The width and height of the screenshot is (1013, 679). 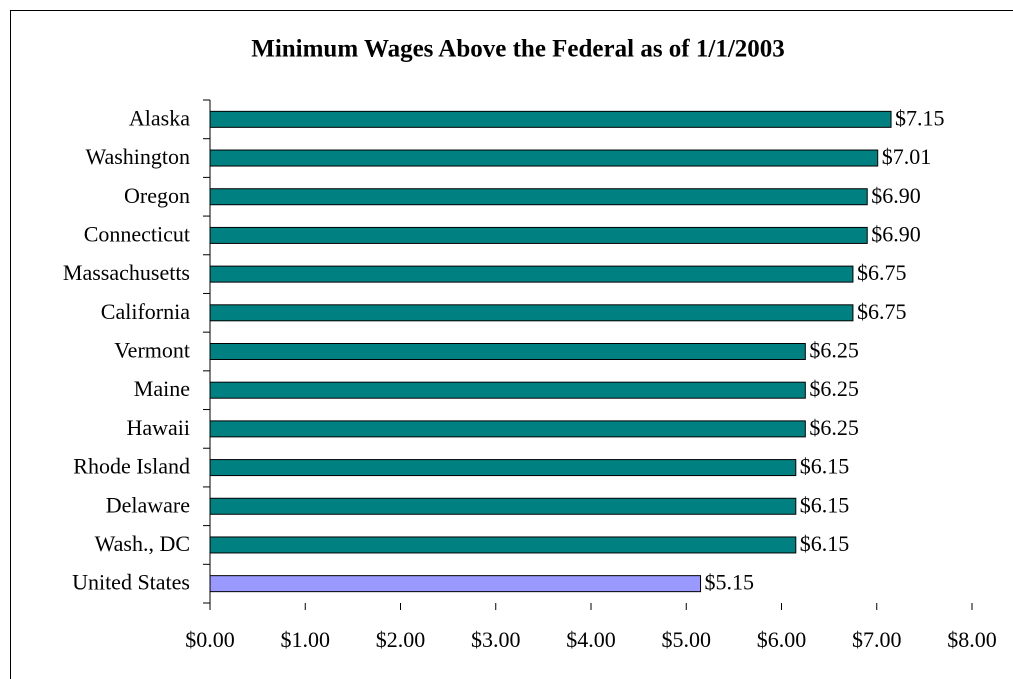 I want to click on x-tick-label: $7.00, so click(x=877, y=639).